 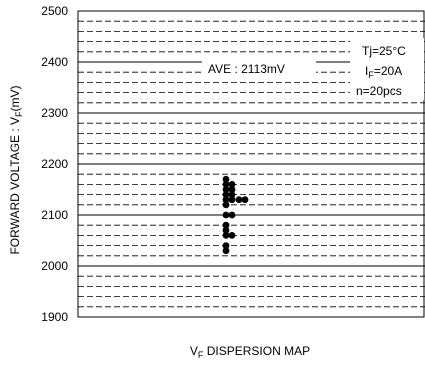 I want to click on data-points, so click(x=235, y=215).